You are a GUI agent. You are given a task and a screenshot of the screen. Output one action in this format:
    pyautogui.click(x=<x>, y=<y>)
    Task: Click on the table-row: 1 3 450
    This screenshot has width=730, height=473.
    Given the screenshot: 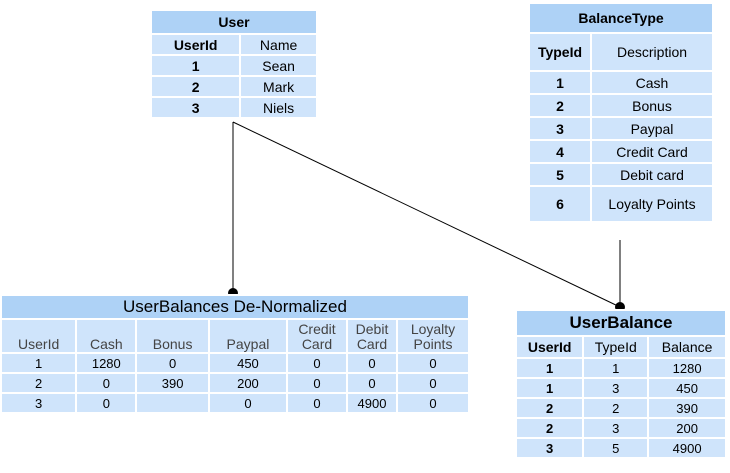 What is the action you would take?
    pyautogui.click(x=621, y=388)
    